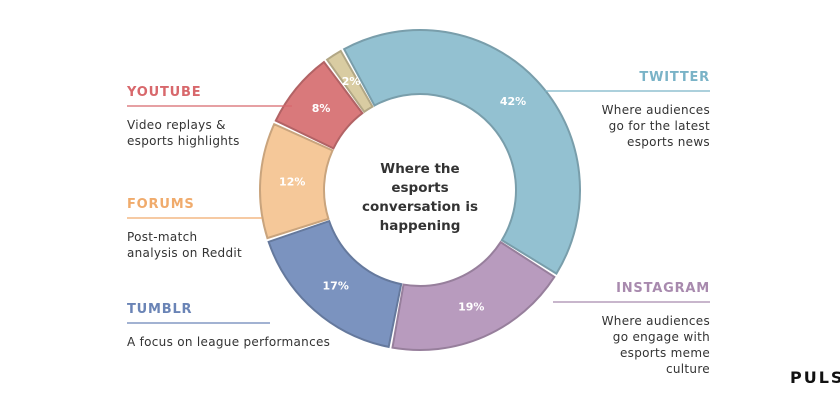  Describe the element at coordinates (659, 126) in the screenshot. I see `description: go for the latest` at that location.